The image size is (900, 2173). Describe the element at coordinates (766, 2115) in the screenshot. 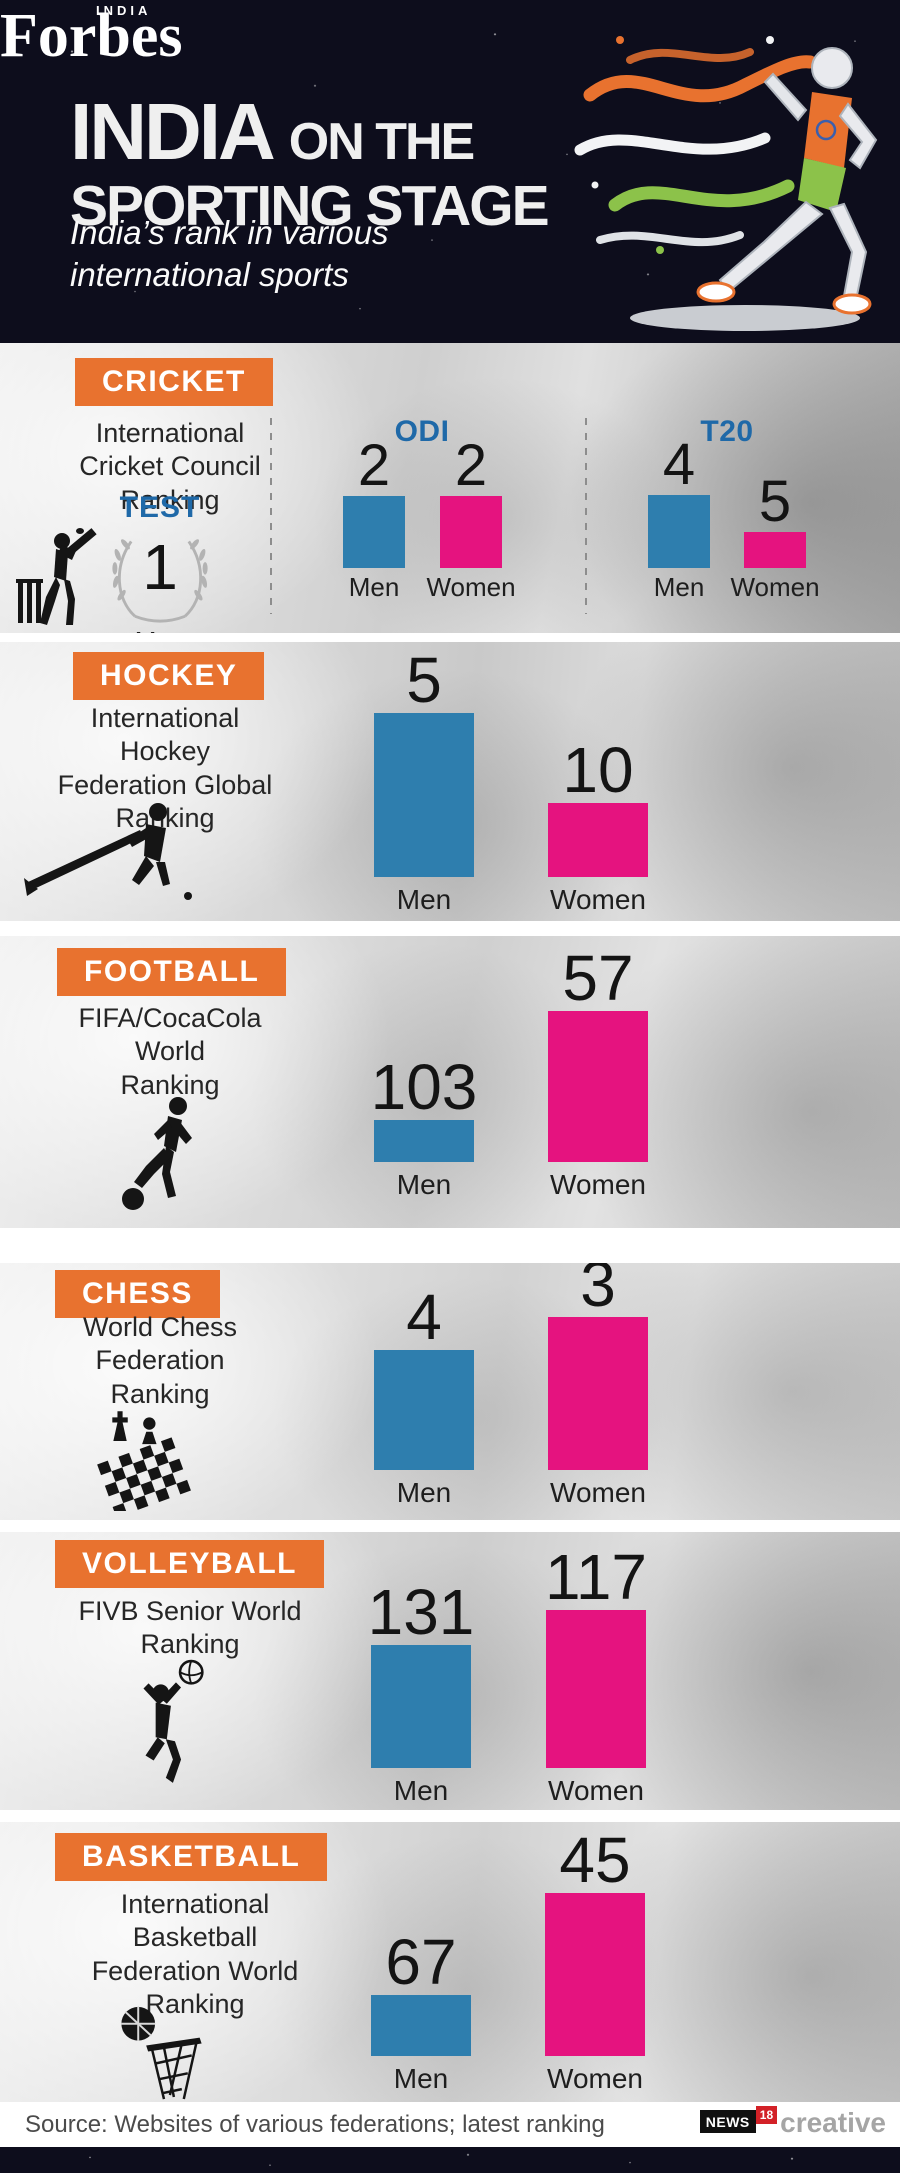

I see `news18-18-box: 18` at that location.